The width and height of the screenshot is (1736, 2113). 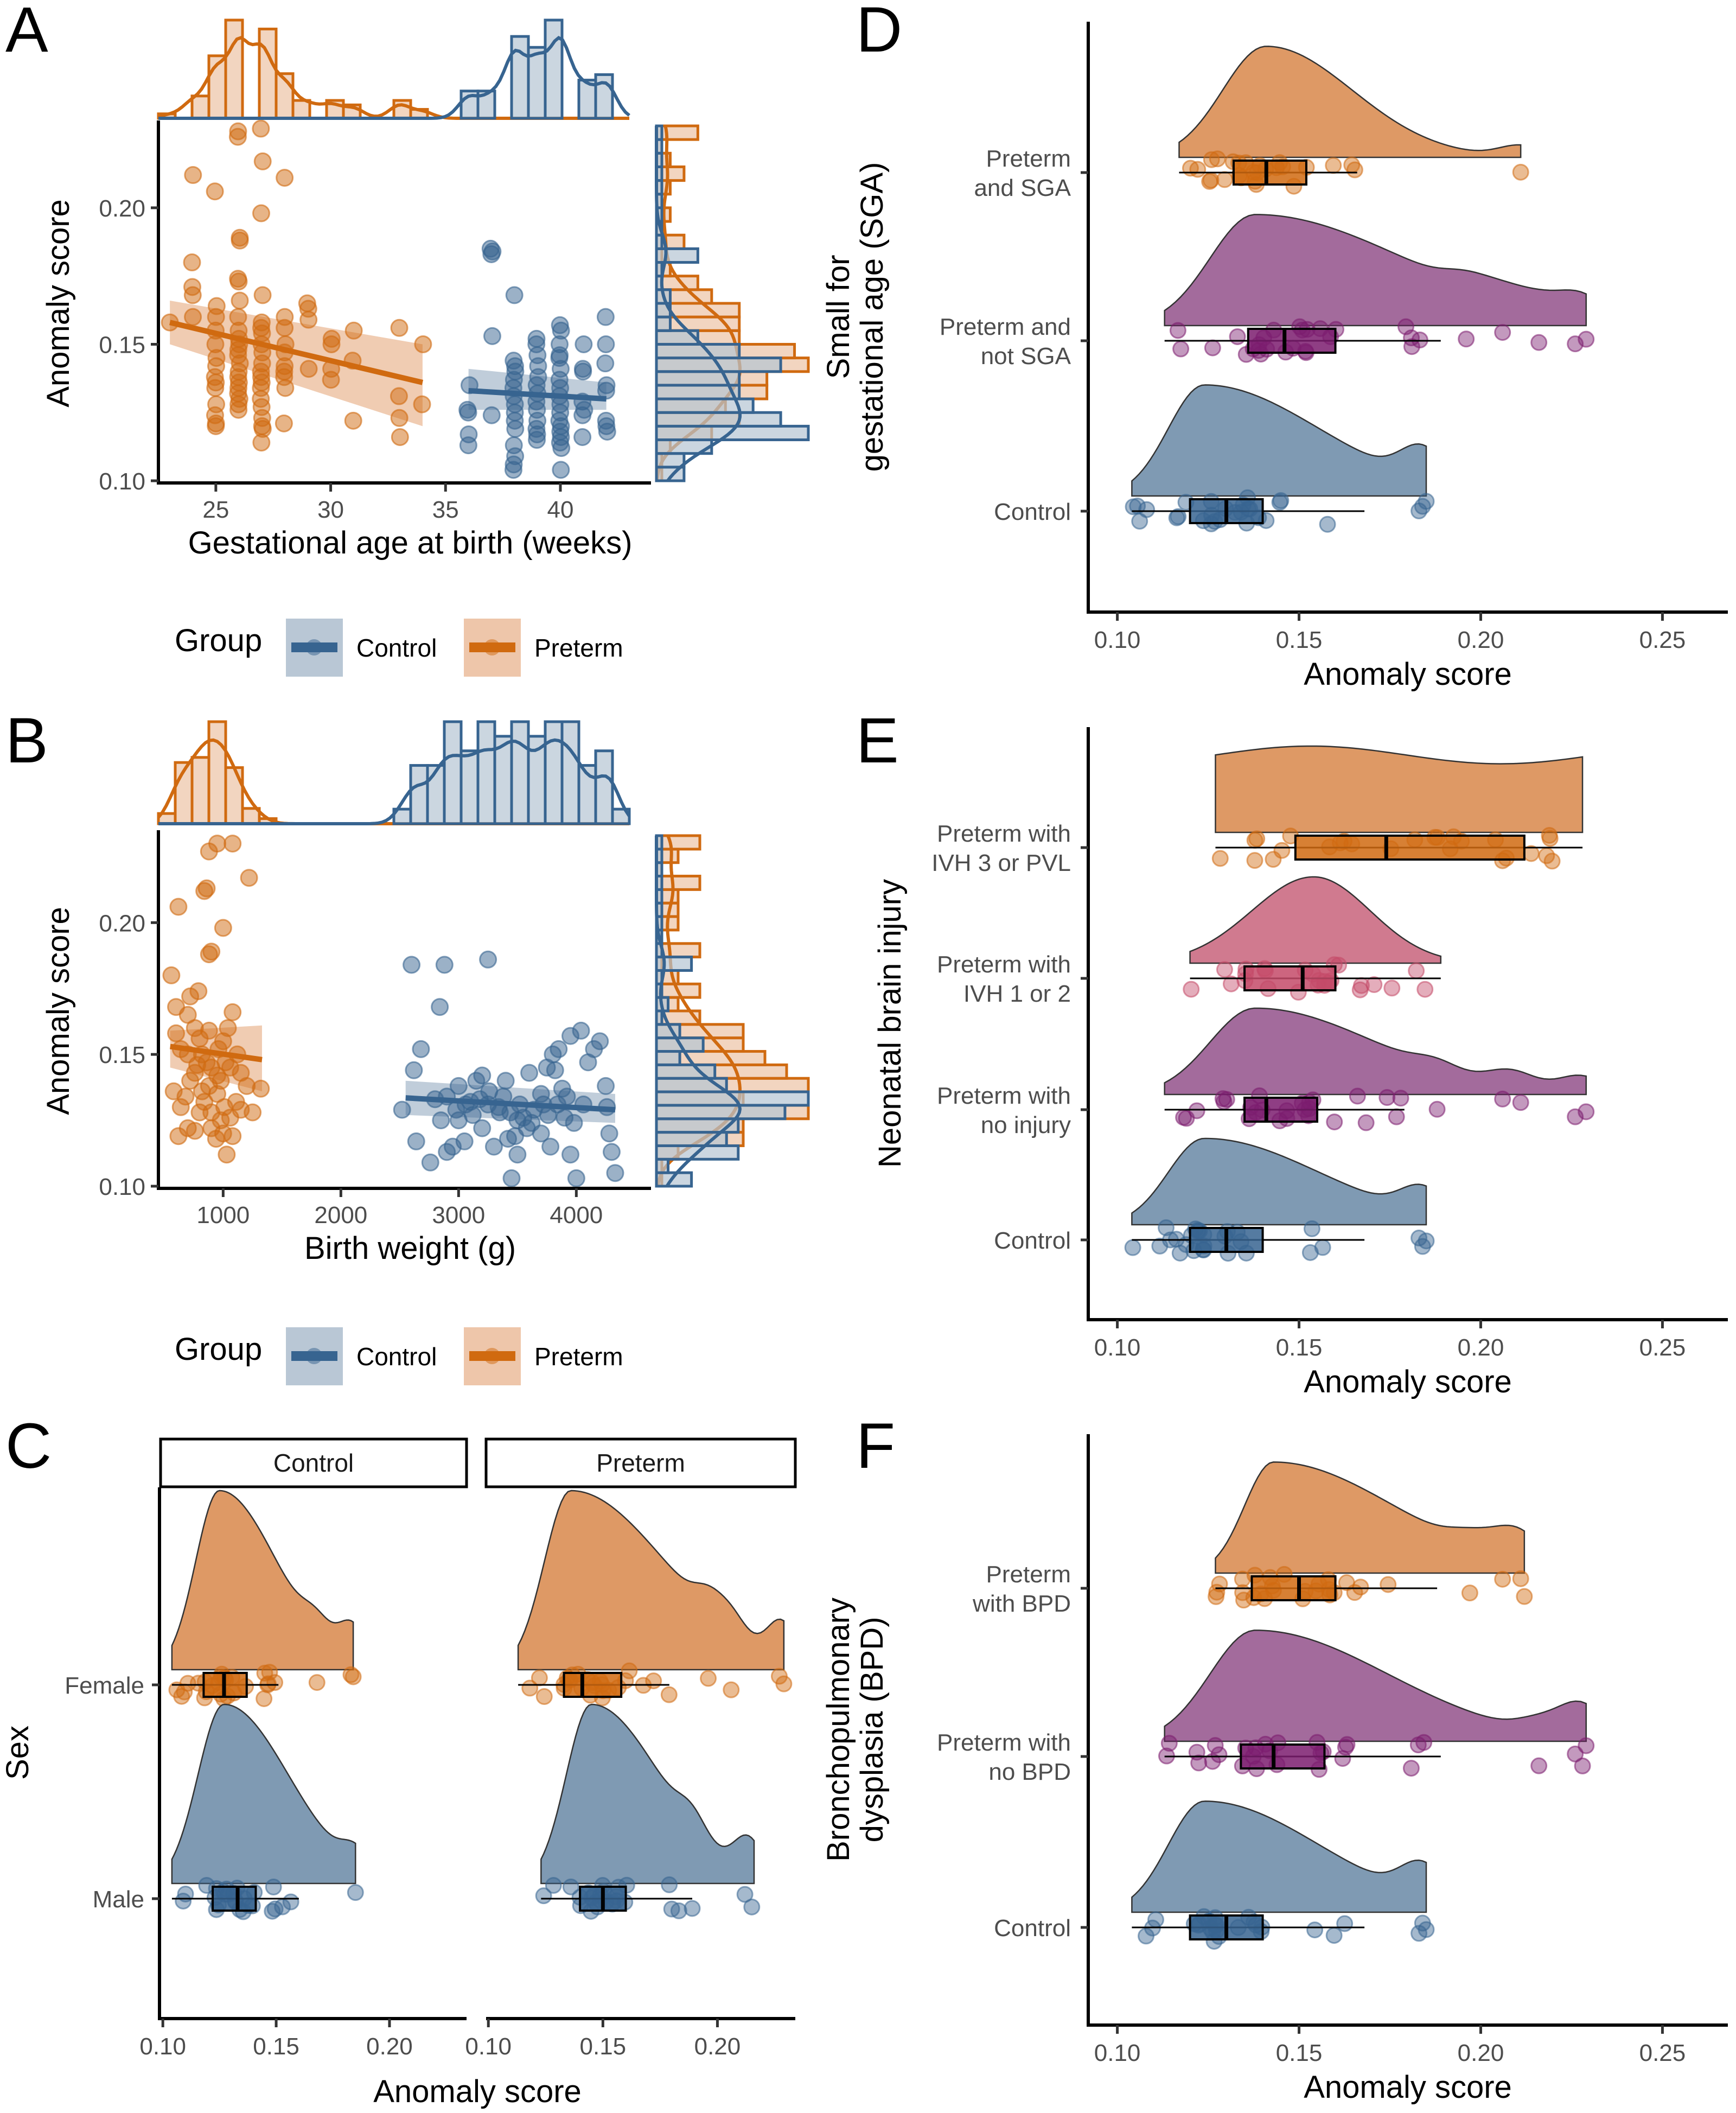 What do you see at coordinates (58, 303) in the screenshot?
I see `y-axis-title: Anomaly score` at bounding box center [58, 303].